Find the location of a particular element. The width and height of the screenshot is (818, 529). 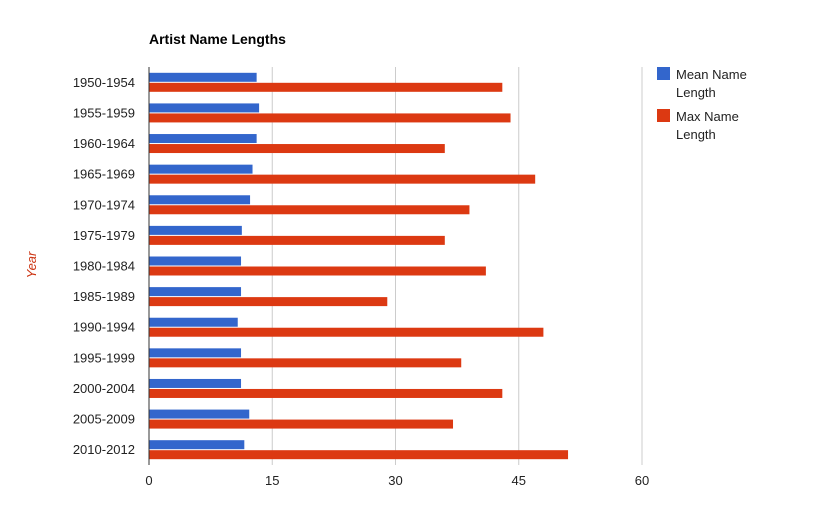

legend: Mean Name Length Max Name Length is located at coordinates (702, 104).